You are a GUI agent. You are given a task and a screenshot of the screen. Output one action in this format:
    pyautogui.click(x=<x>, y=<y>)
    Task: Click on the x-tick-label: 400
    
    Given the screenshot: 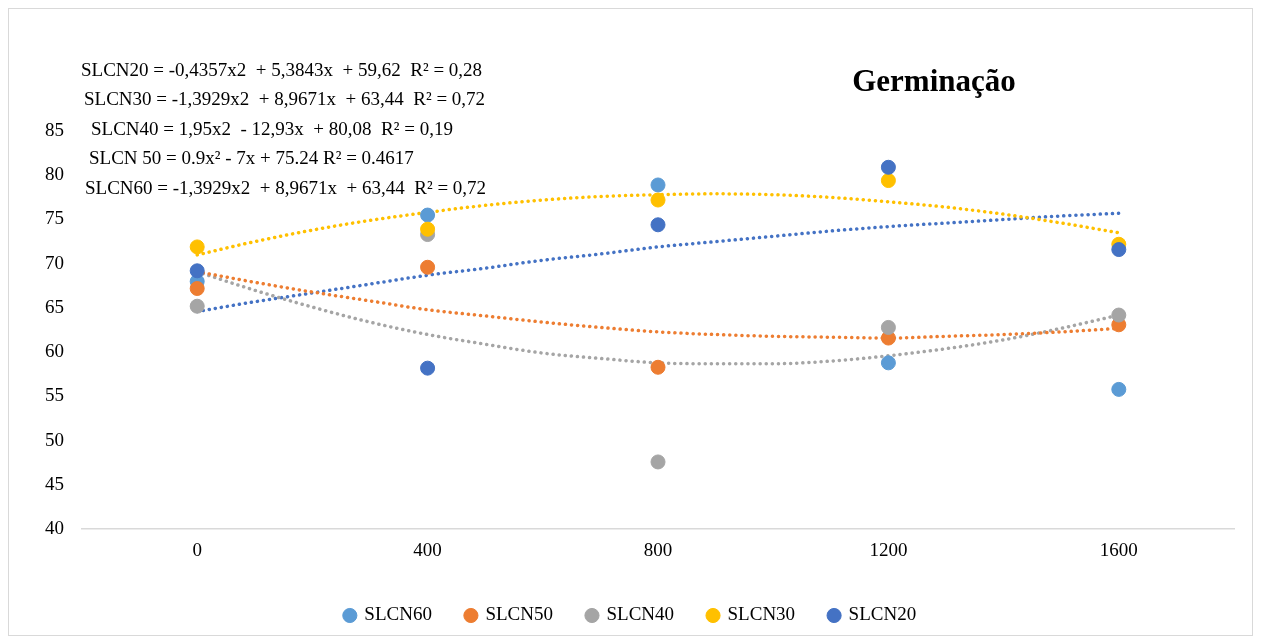 What is the action you would take?
    pyautogui.click(x=427, y=549)
    